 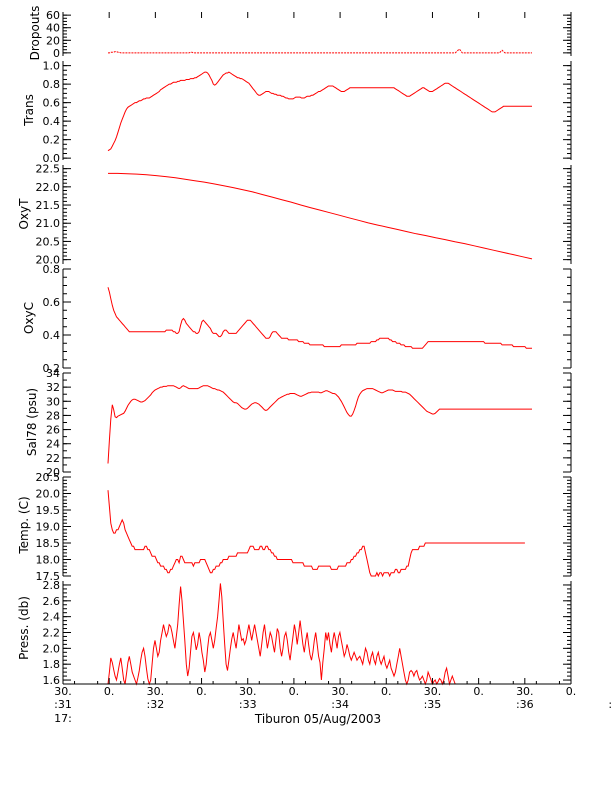 I want to click on x-minute-label: :37, so click(x=610, y=704).